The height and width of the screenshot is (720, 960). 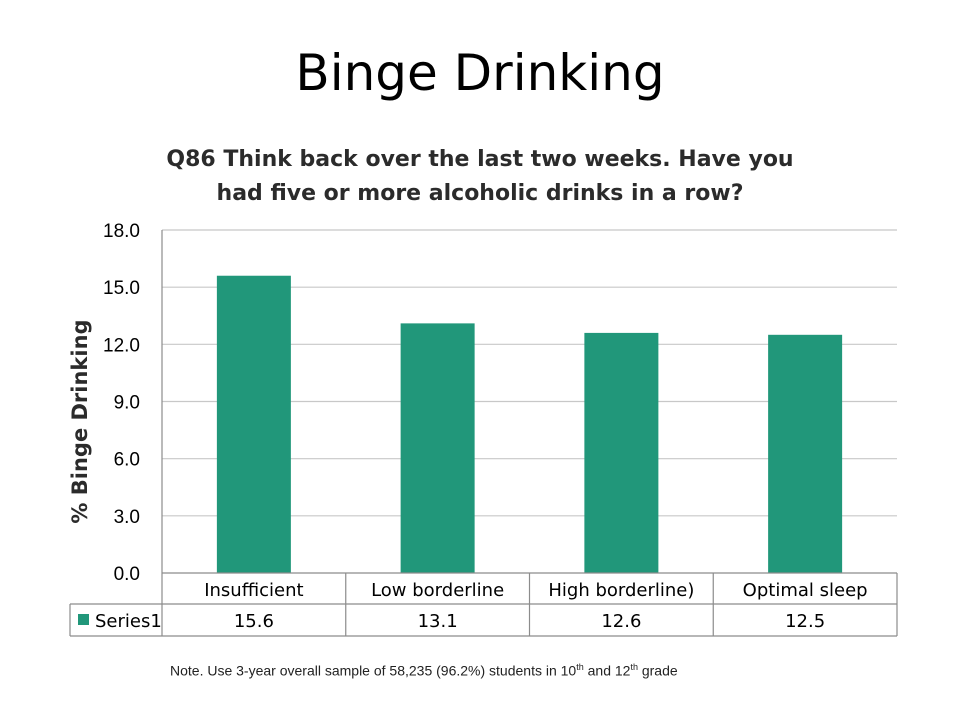 What do you see at coordinates (438, 621) in the screenshot?
I see `data-value-label: 13.1` at bounding box center [438, 621].